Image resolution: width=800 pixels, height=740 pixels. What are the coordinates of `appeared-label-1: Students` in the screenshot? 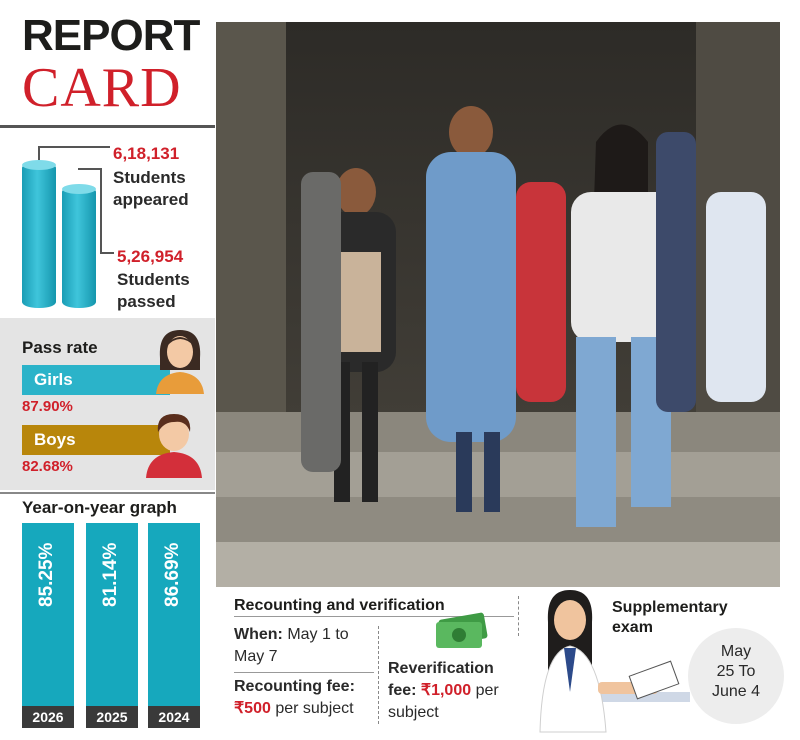 It's located at (149, 177).